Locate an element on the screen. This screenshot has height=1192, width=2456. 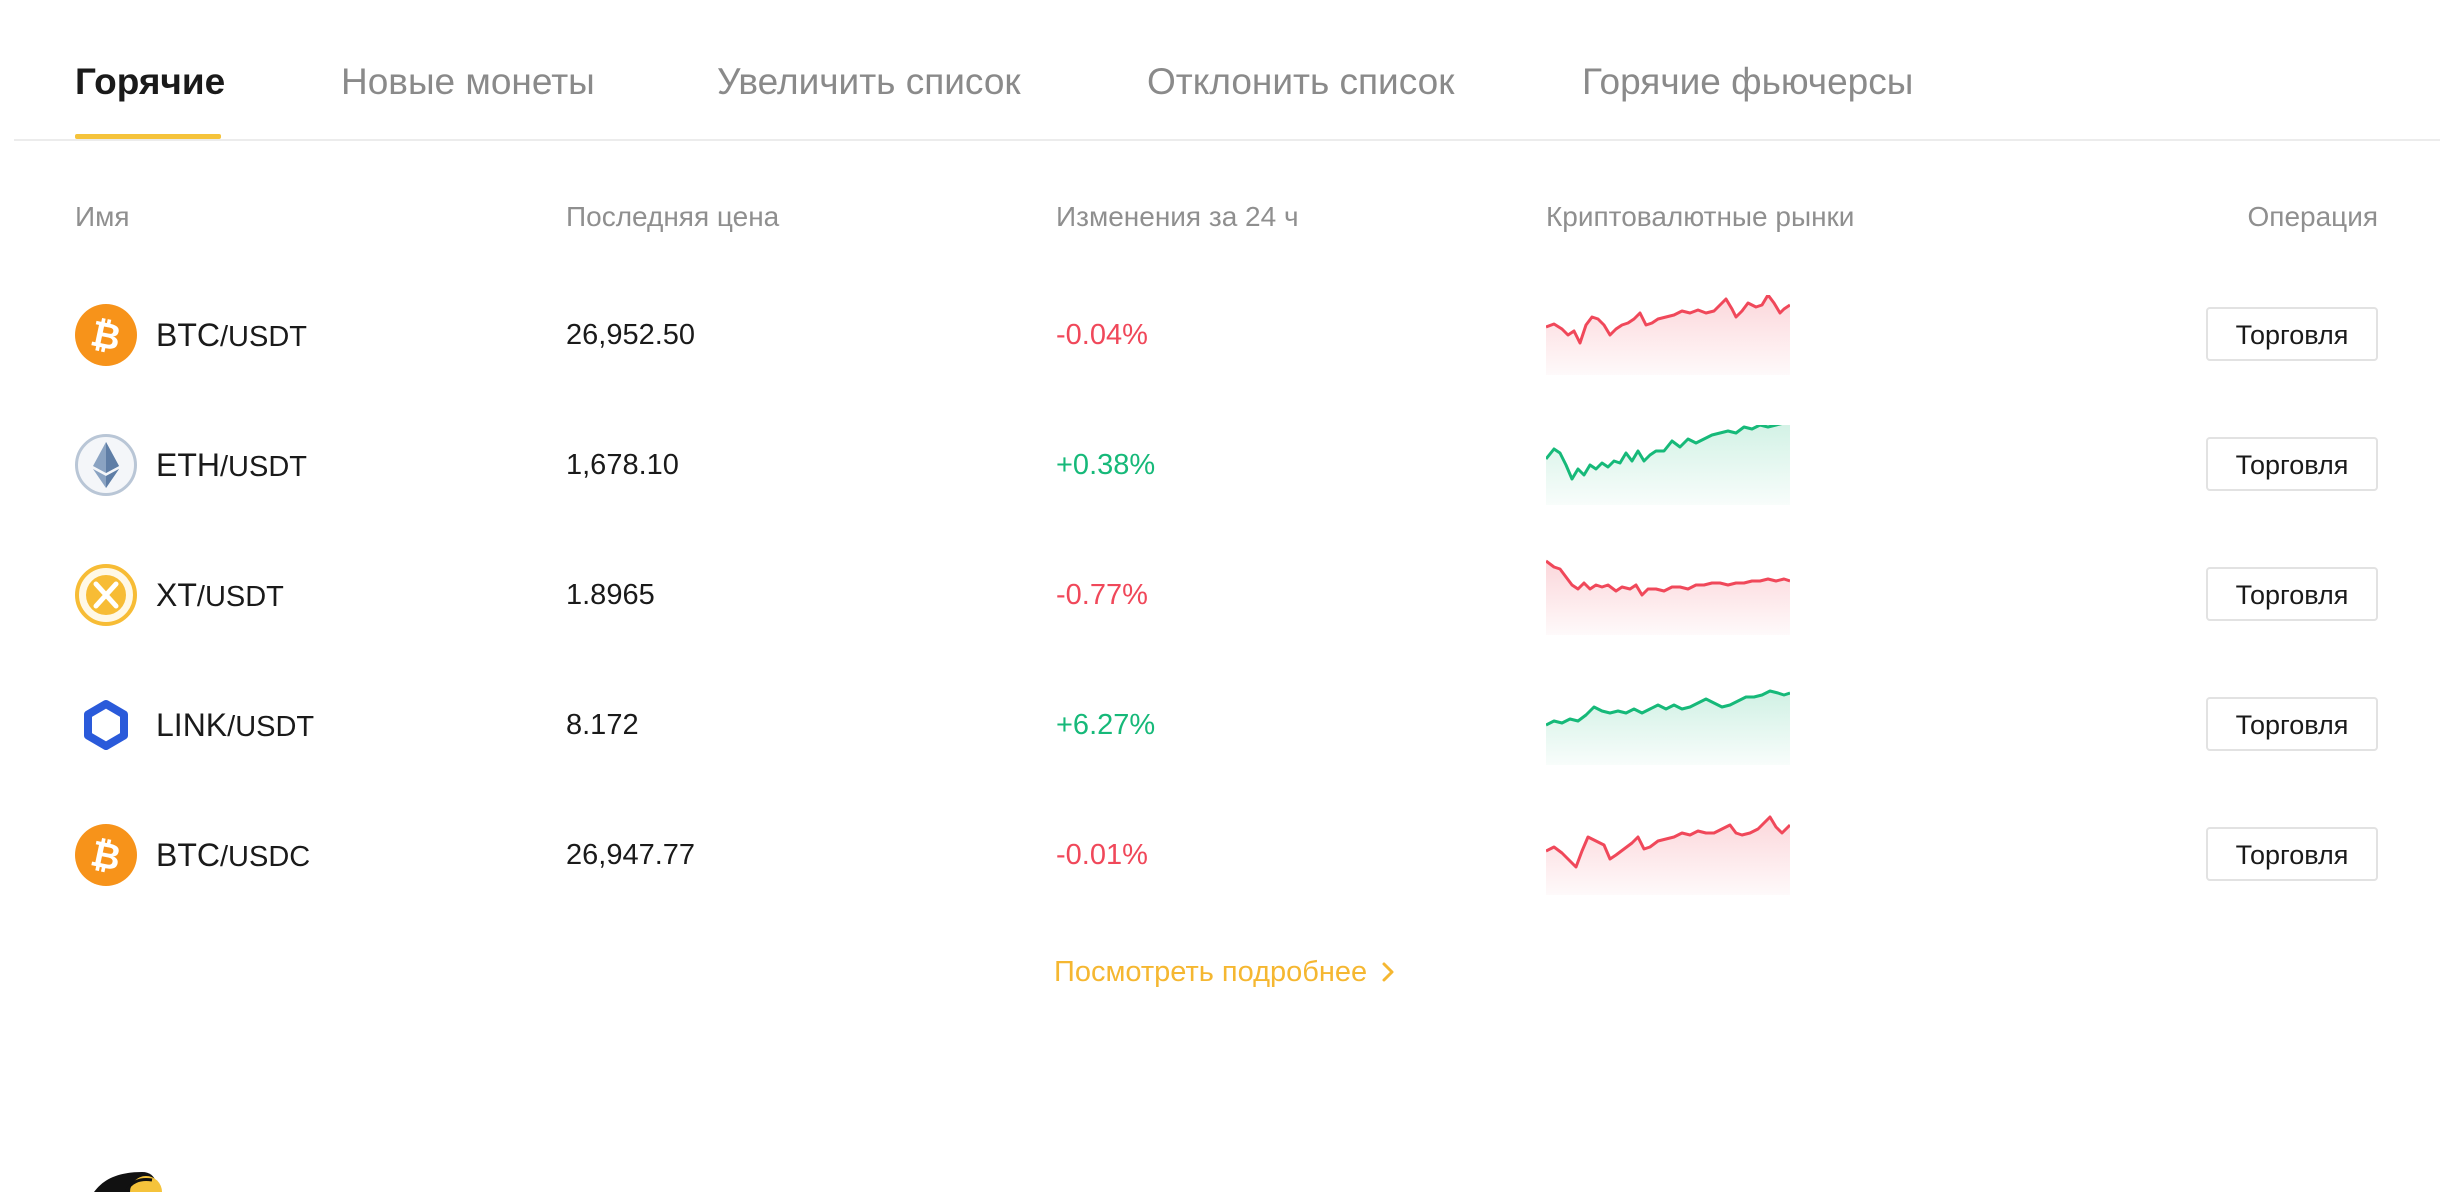
last-price: 8.172 is located at coordinates (602, 725).